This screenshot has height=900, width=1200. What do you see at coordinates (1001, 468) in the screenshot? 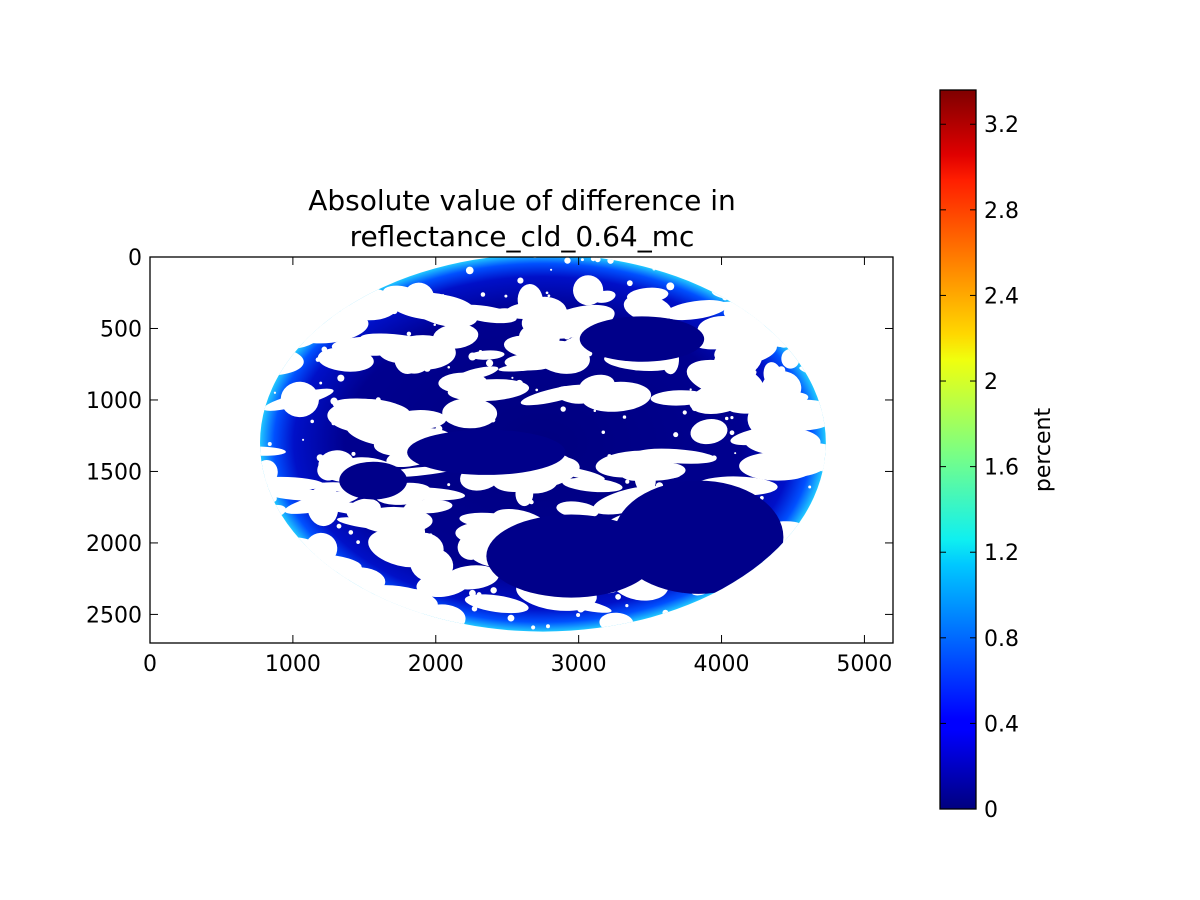
I see `colorbar-tick-label: 1.6` at bounding box center [1001, 468].